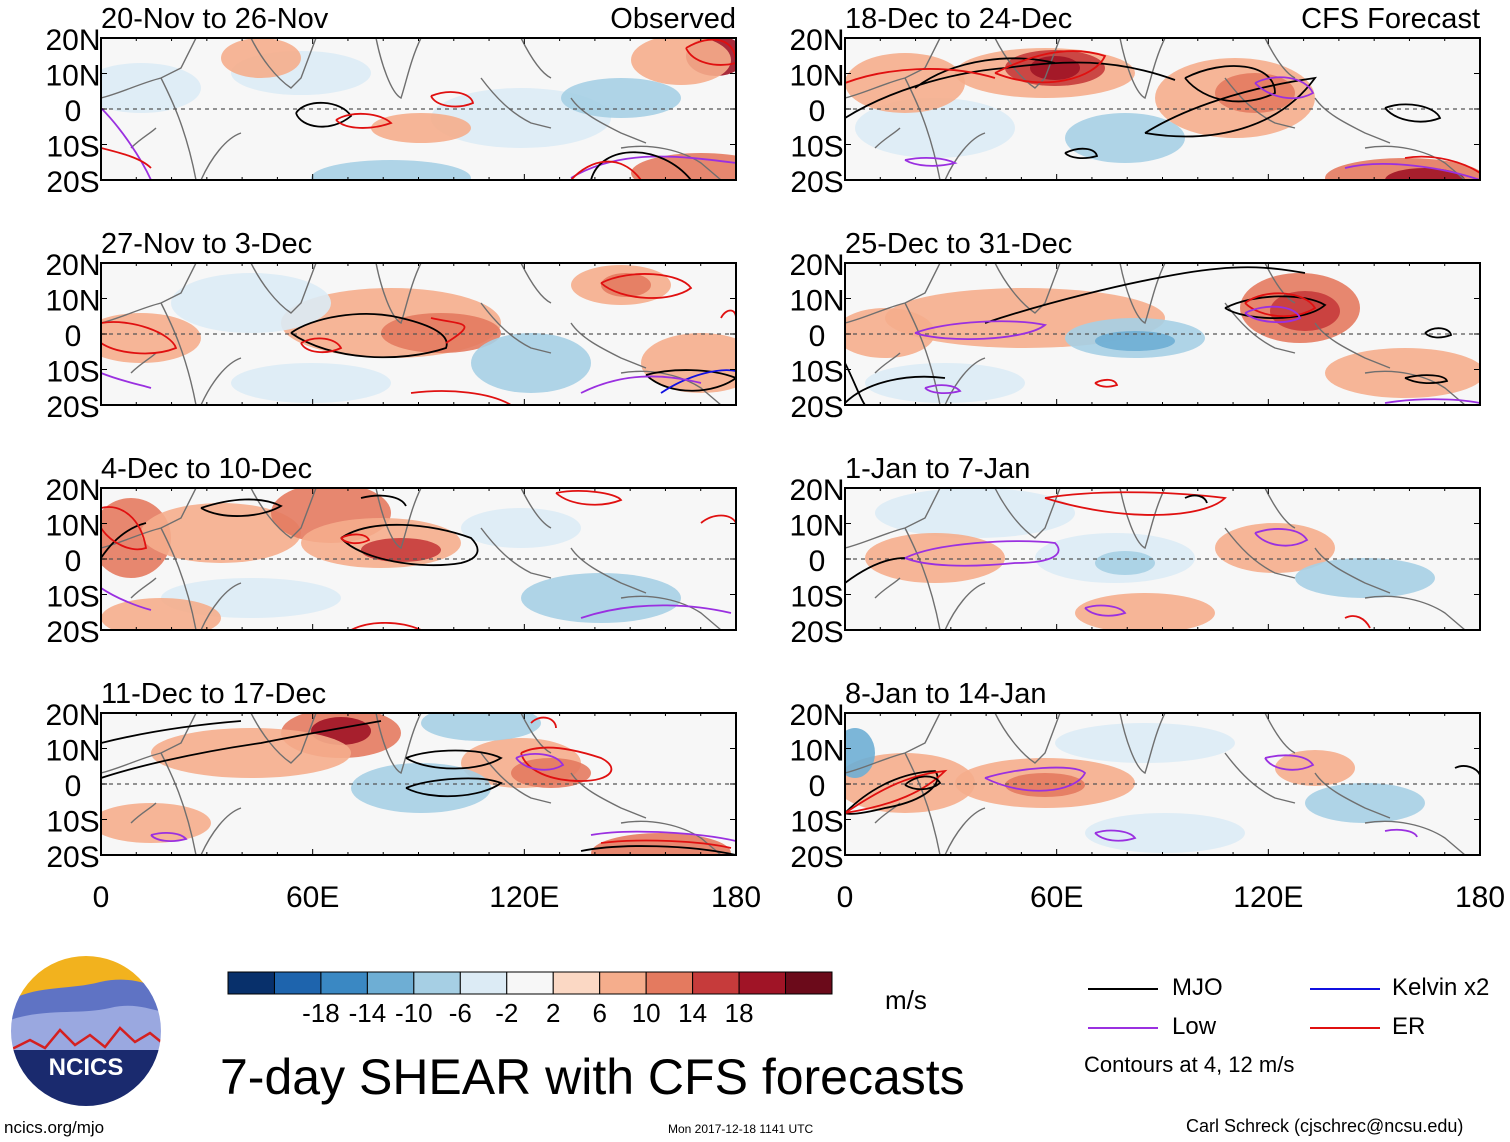 This screenshot has width=1510, height=1142. I want to click on panel-title: 11-Dec to 17-Dec, so click(213, 694).